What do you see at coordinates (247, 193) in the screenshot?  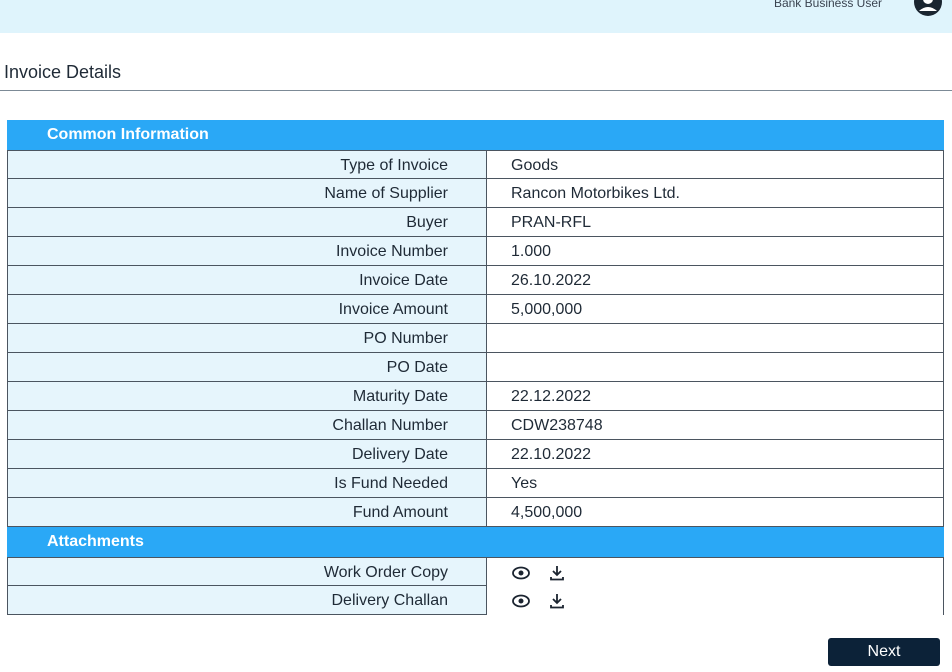 I see `detail-label: Name of Supplier` at bounding box center [247, 193].